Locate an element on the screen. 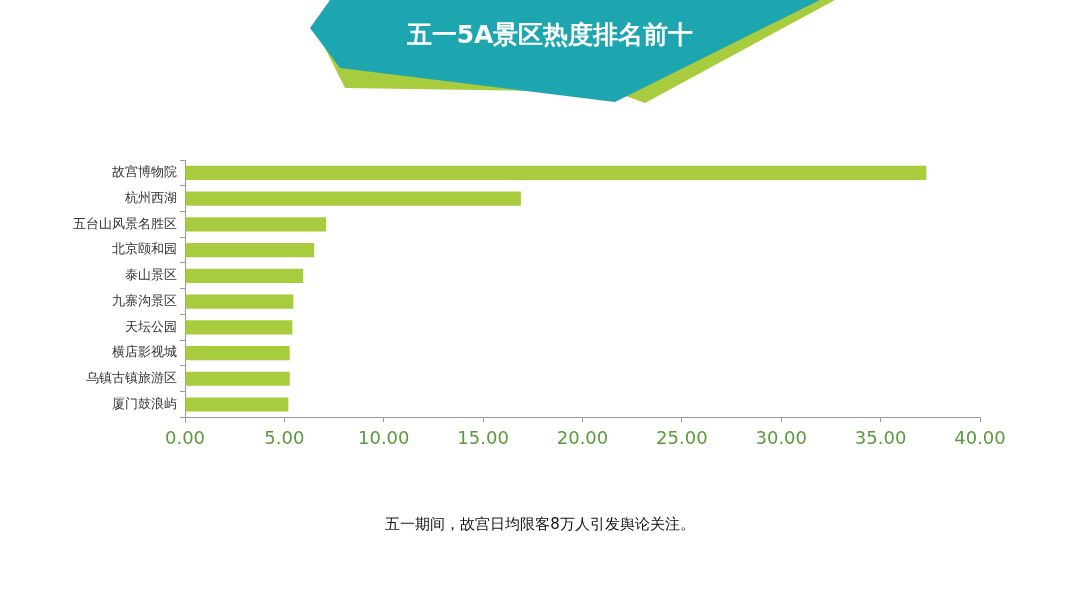 This screenshot has height=608, width=1080. x-tick-label: 25.00 is located at coordinates (682, 437).